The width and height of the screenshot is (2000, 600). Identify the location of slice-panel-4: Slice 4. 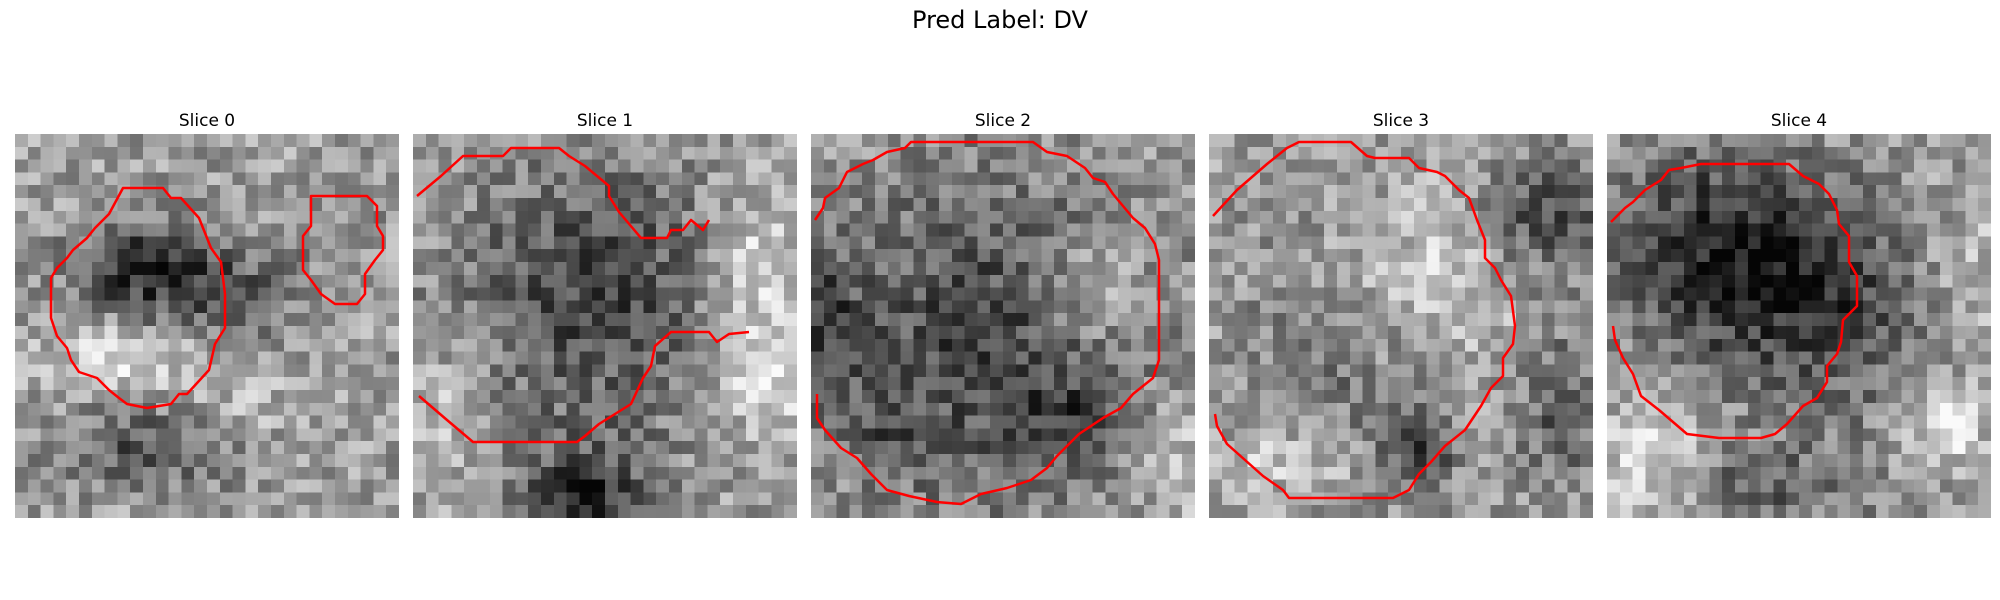
(1799, 313).